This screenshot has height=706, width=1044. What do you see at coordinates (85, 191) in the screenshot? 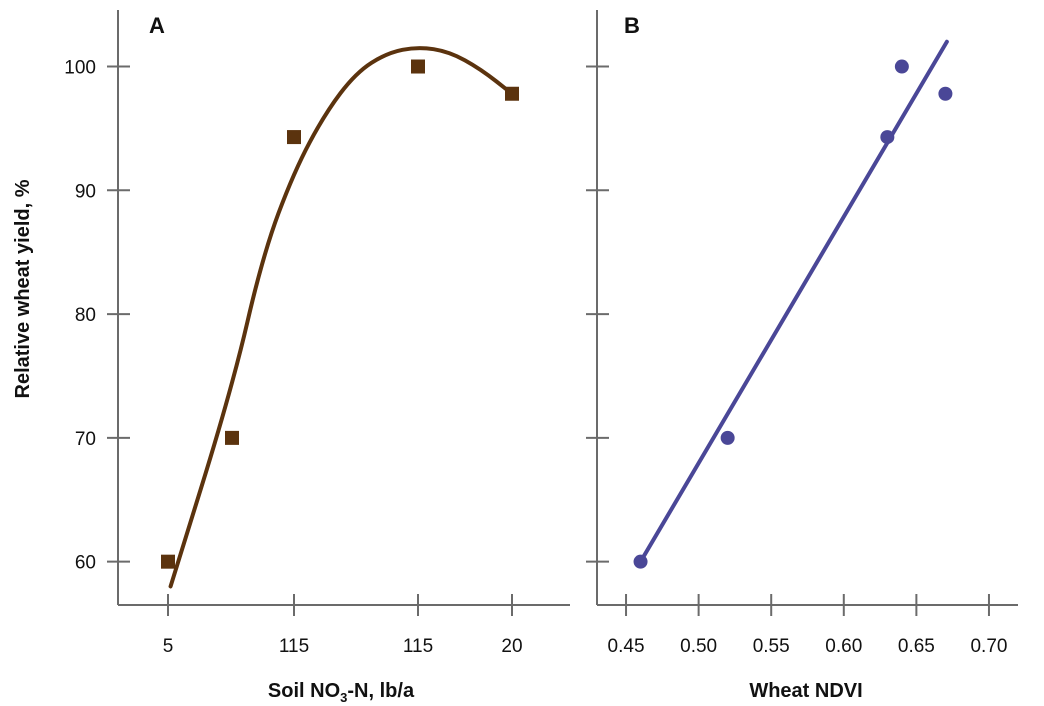
I see `y-tick-label: 90` at bounding box center [85, 191].